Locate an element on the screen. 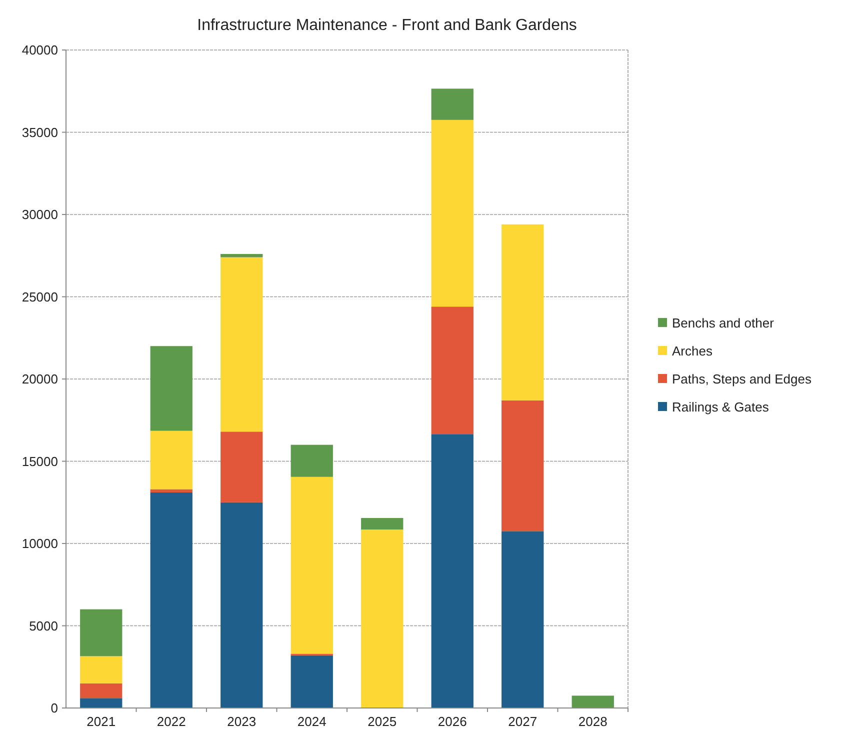 This screenshot has width=848, height=738. y-tick-label: 10000 is located at coordinates (40, 544).